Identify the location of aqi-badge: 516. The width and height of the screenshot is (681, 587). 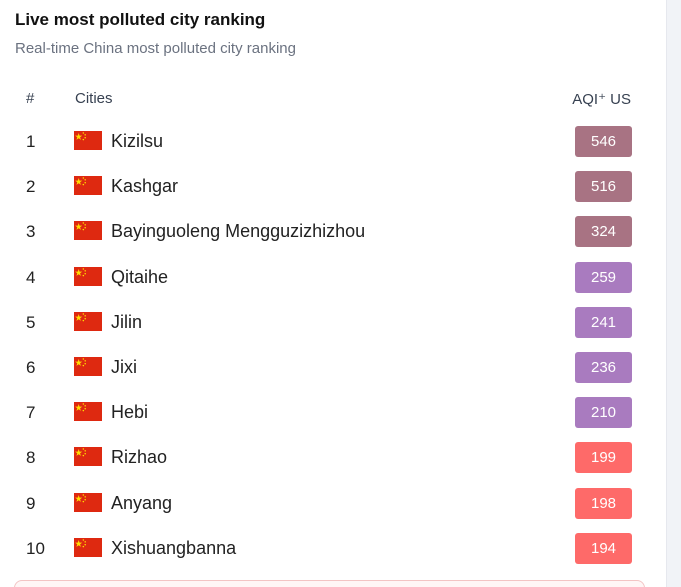
(603, 187).